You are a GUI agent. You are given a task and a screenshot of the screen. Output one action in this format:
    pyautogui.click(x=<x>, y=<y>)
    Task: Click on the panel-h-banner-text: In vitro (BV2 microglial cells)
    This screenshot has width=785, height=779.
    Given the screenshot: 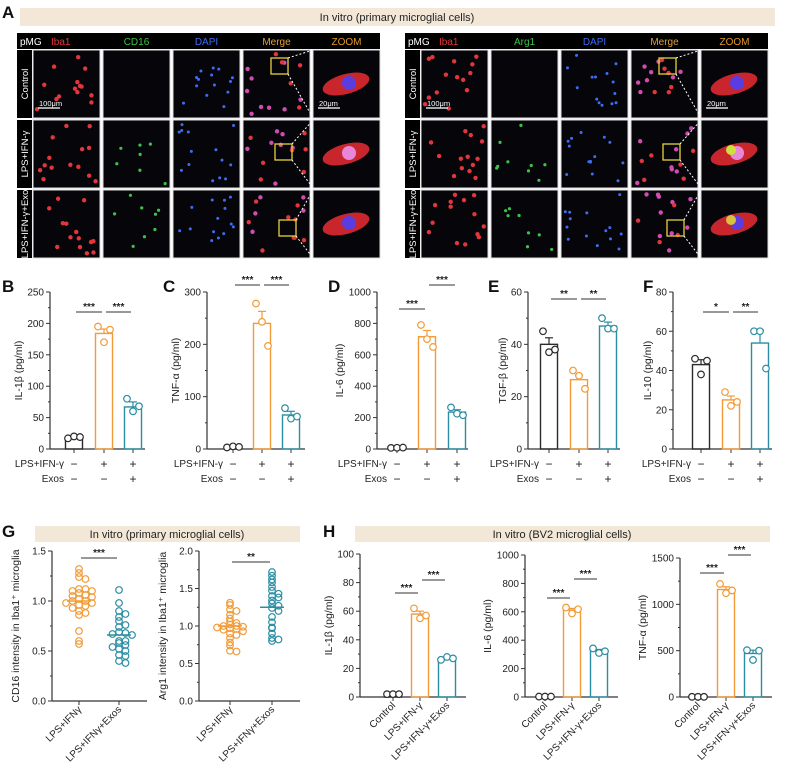 What is the action you would take?
    pyautogui.click(x=562, y=535)
    